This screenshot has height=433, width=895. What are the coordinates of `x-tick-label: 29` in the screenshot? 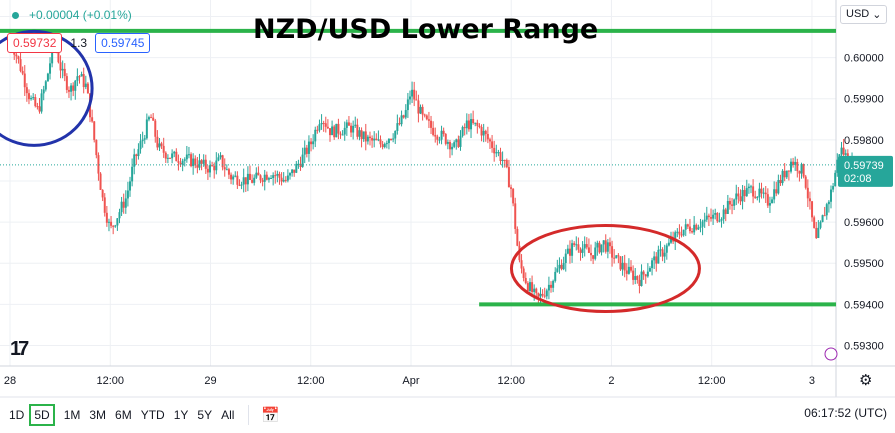 It's located at (210, 381).